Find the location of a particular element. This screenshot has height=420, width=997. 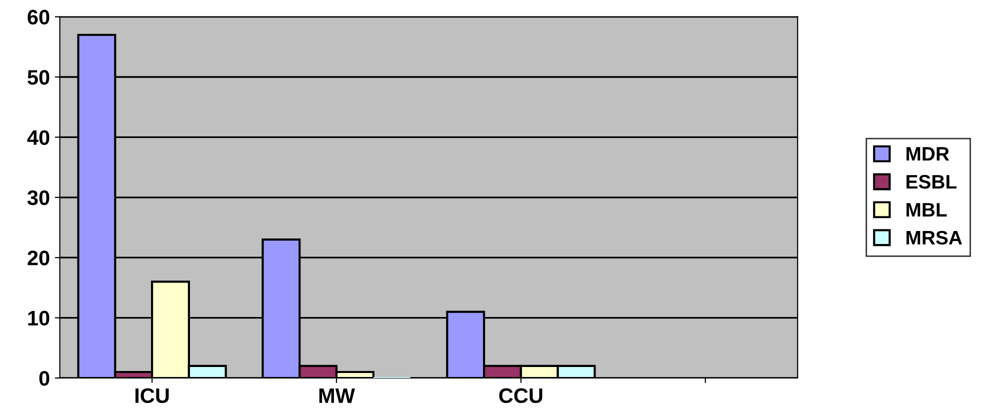

y-tick-label: 60 is located at coordinates (39, 17).